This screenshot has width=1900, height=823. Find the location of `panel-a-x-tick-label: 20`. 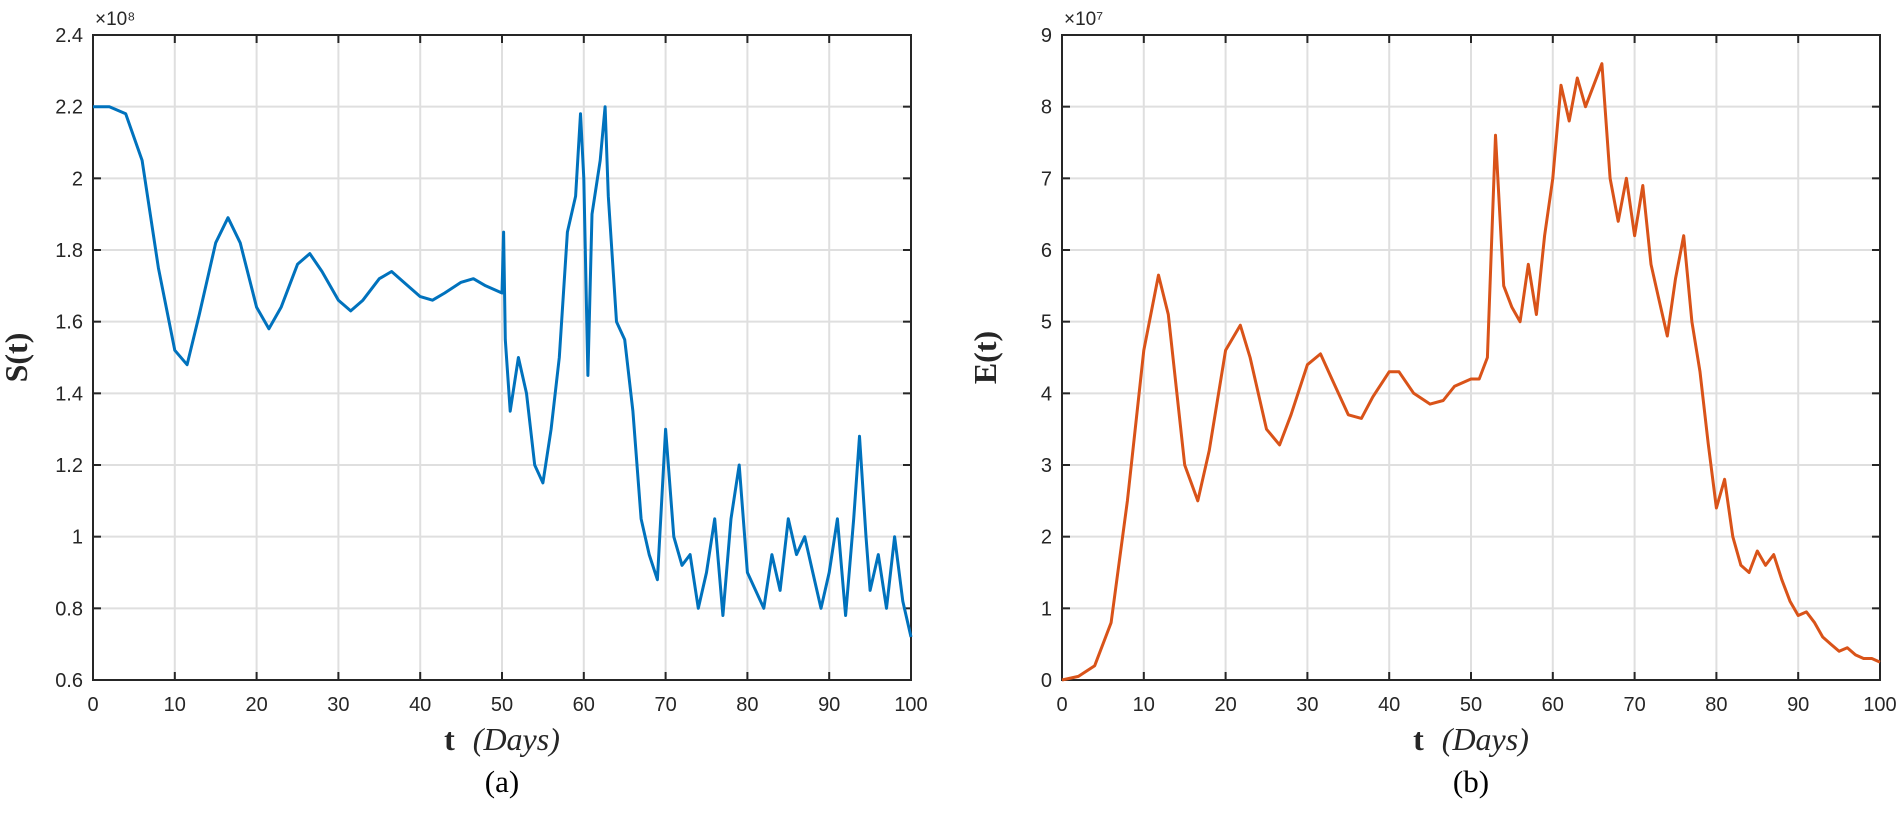

panel-a-x-tick-label: 20 is located at coordinates (256, 705).